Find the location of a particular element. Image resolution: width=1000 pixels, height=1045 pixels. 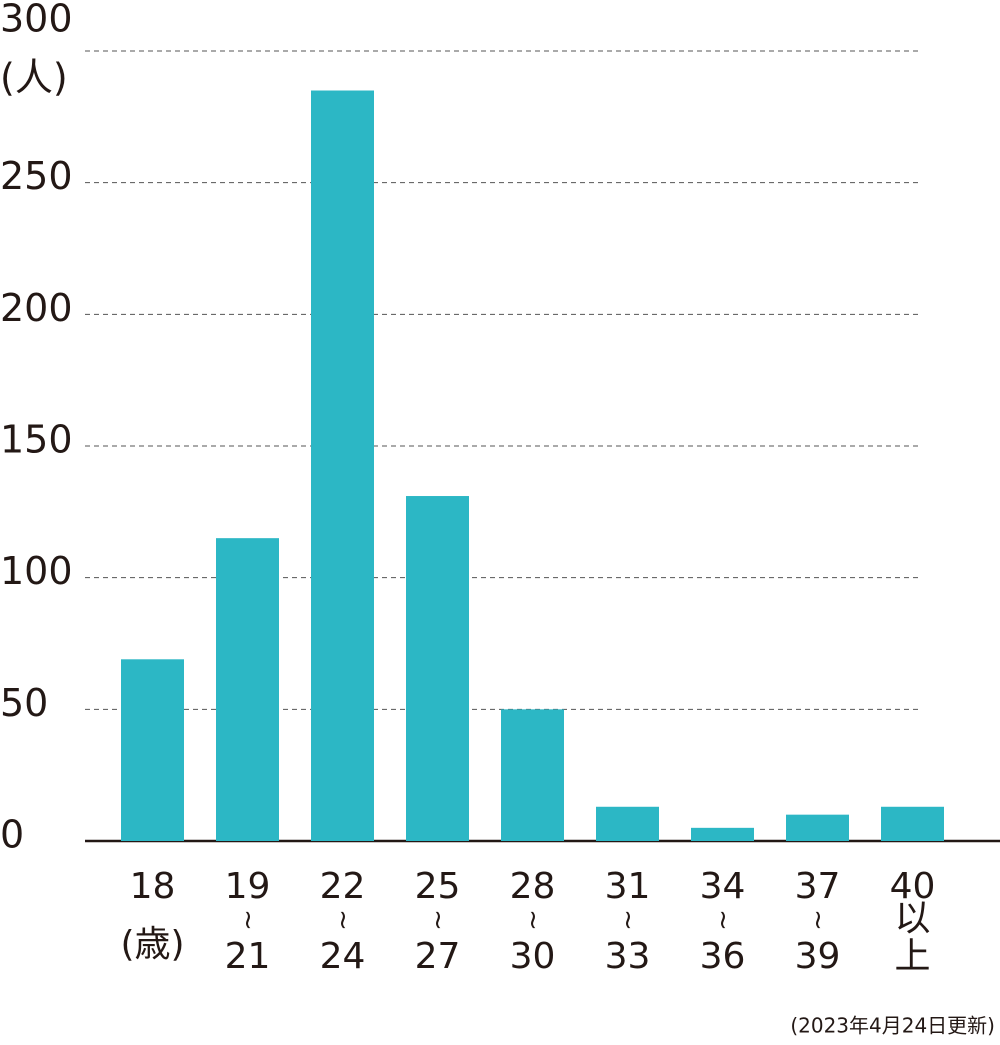

x-tick-label: 以 is located at coordinates (912, 918).